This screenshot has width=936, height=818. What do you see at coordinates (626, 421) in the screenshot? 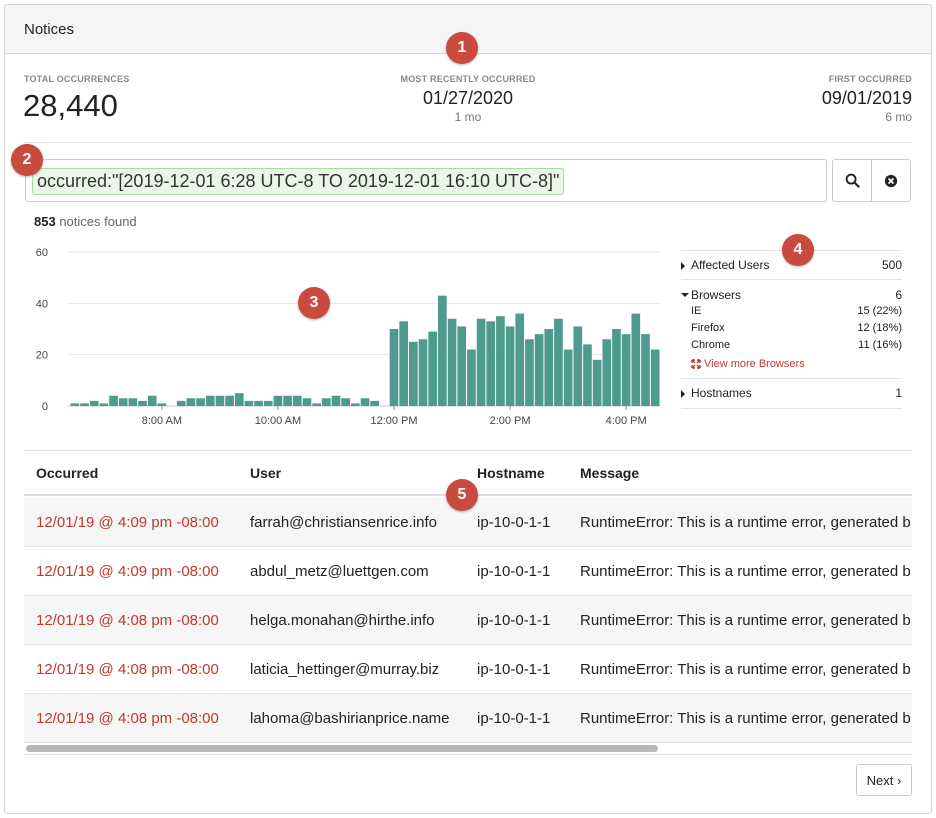
I see `x-tick-label: 4:00 PM` at bounding box center [626, 421].